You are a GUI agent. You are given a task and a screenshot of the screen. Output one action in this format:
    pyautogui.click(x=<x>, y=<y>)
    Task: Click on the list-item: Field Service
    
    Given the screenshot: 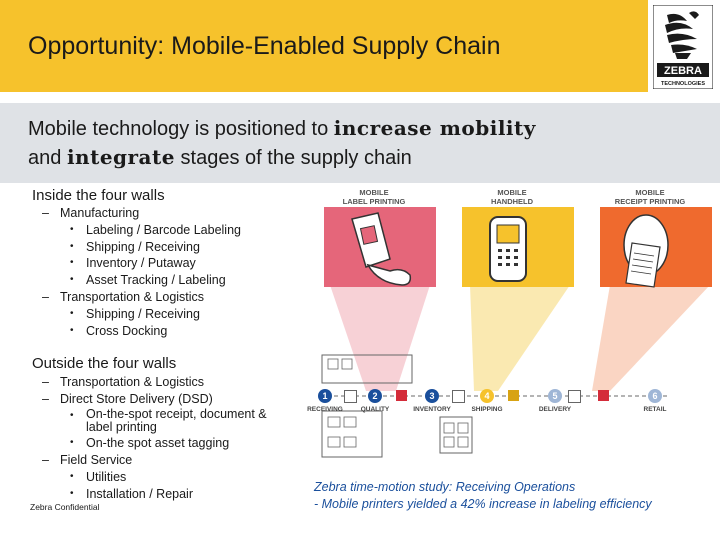 What is the action you would take?
    pyautogui.click(x=164, y=460)
    